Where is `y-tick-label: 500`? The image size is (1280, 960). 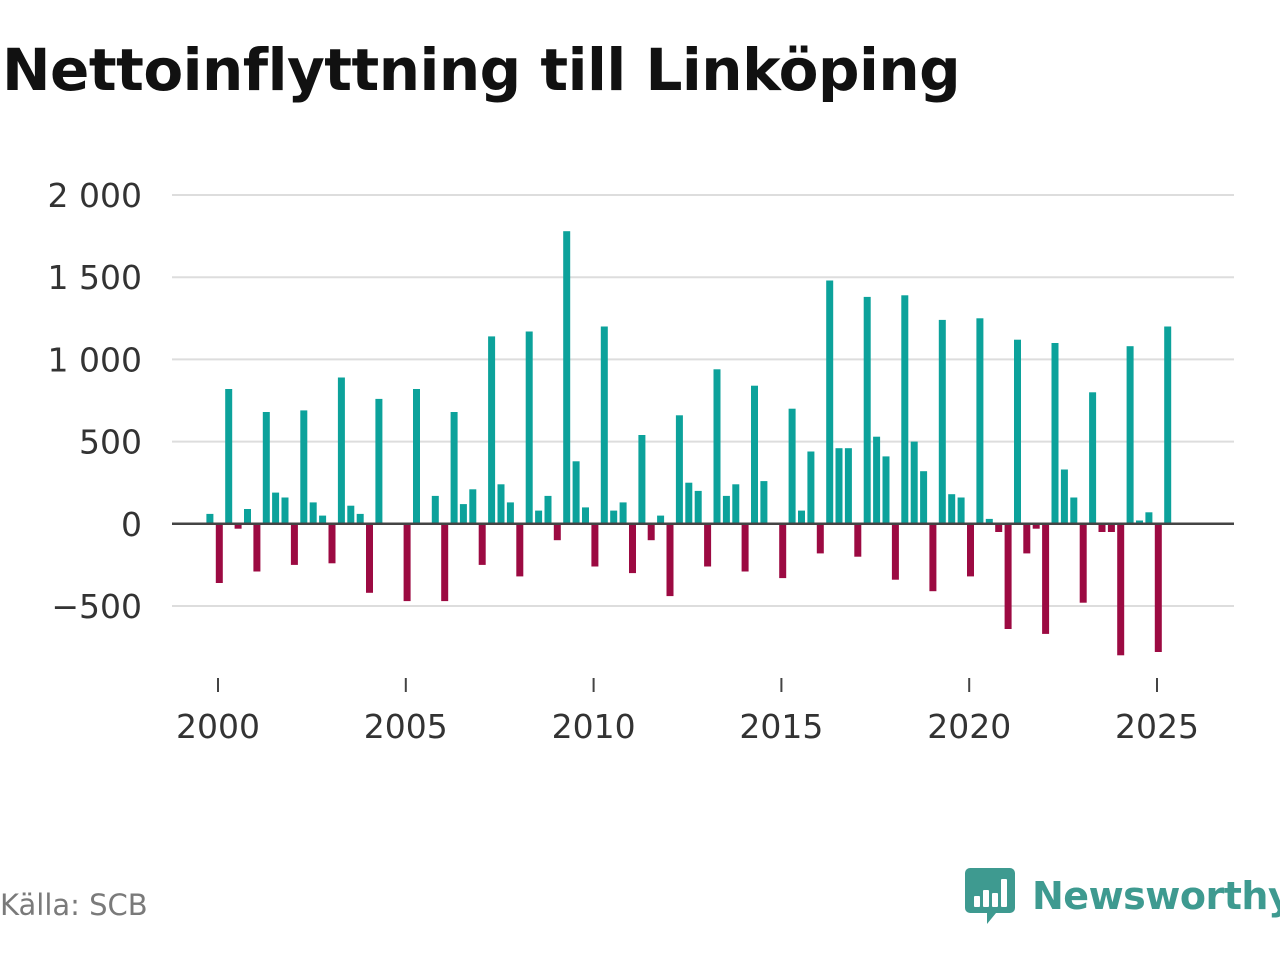 y-tick-label: 500 is located at coordinates (110, 442).